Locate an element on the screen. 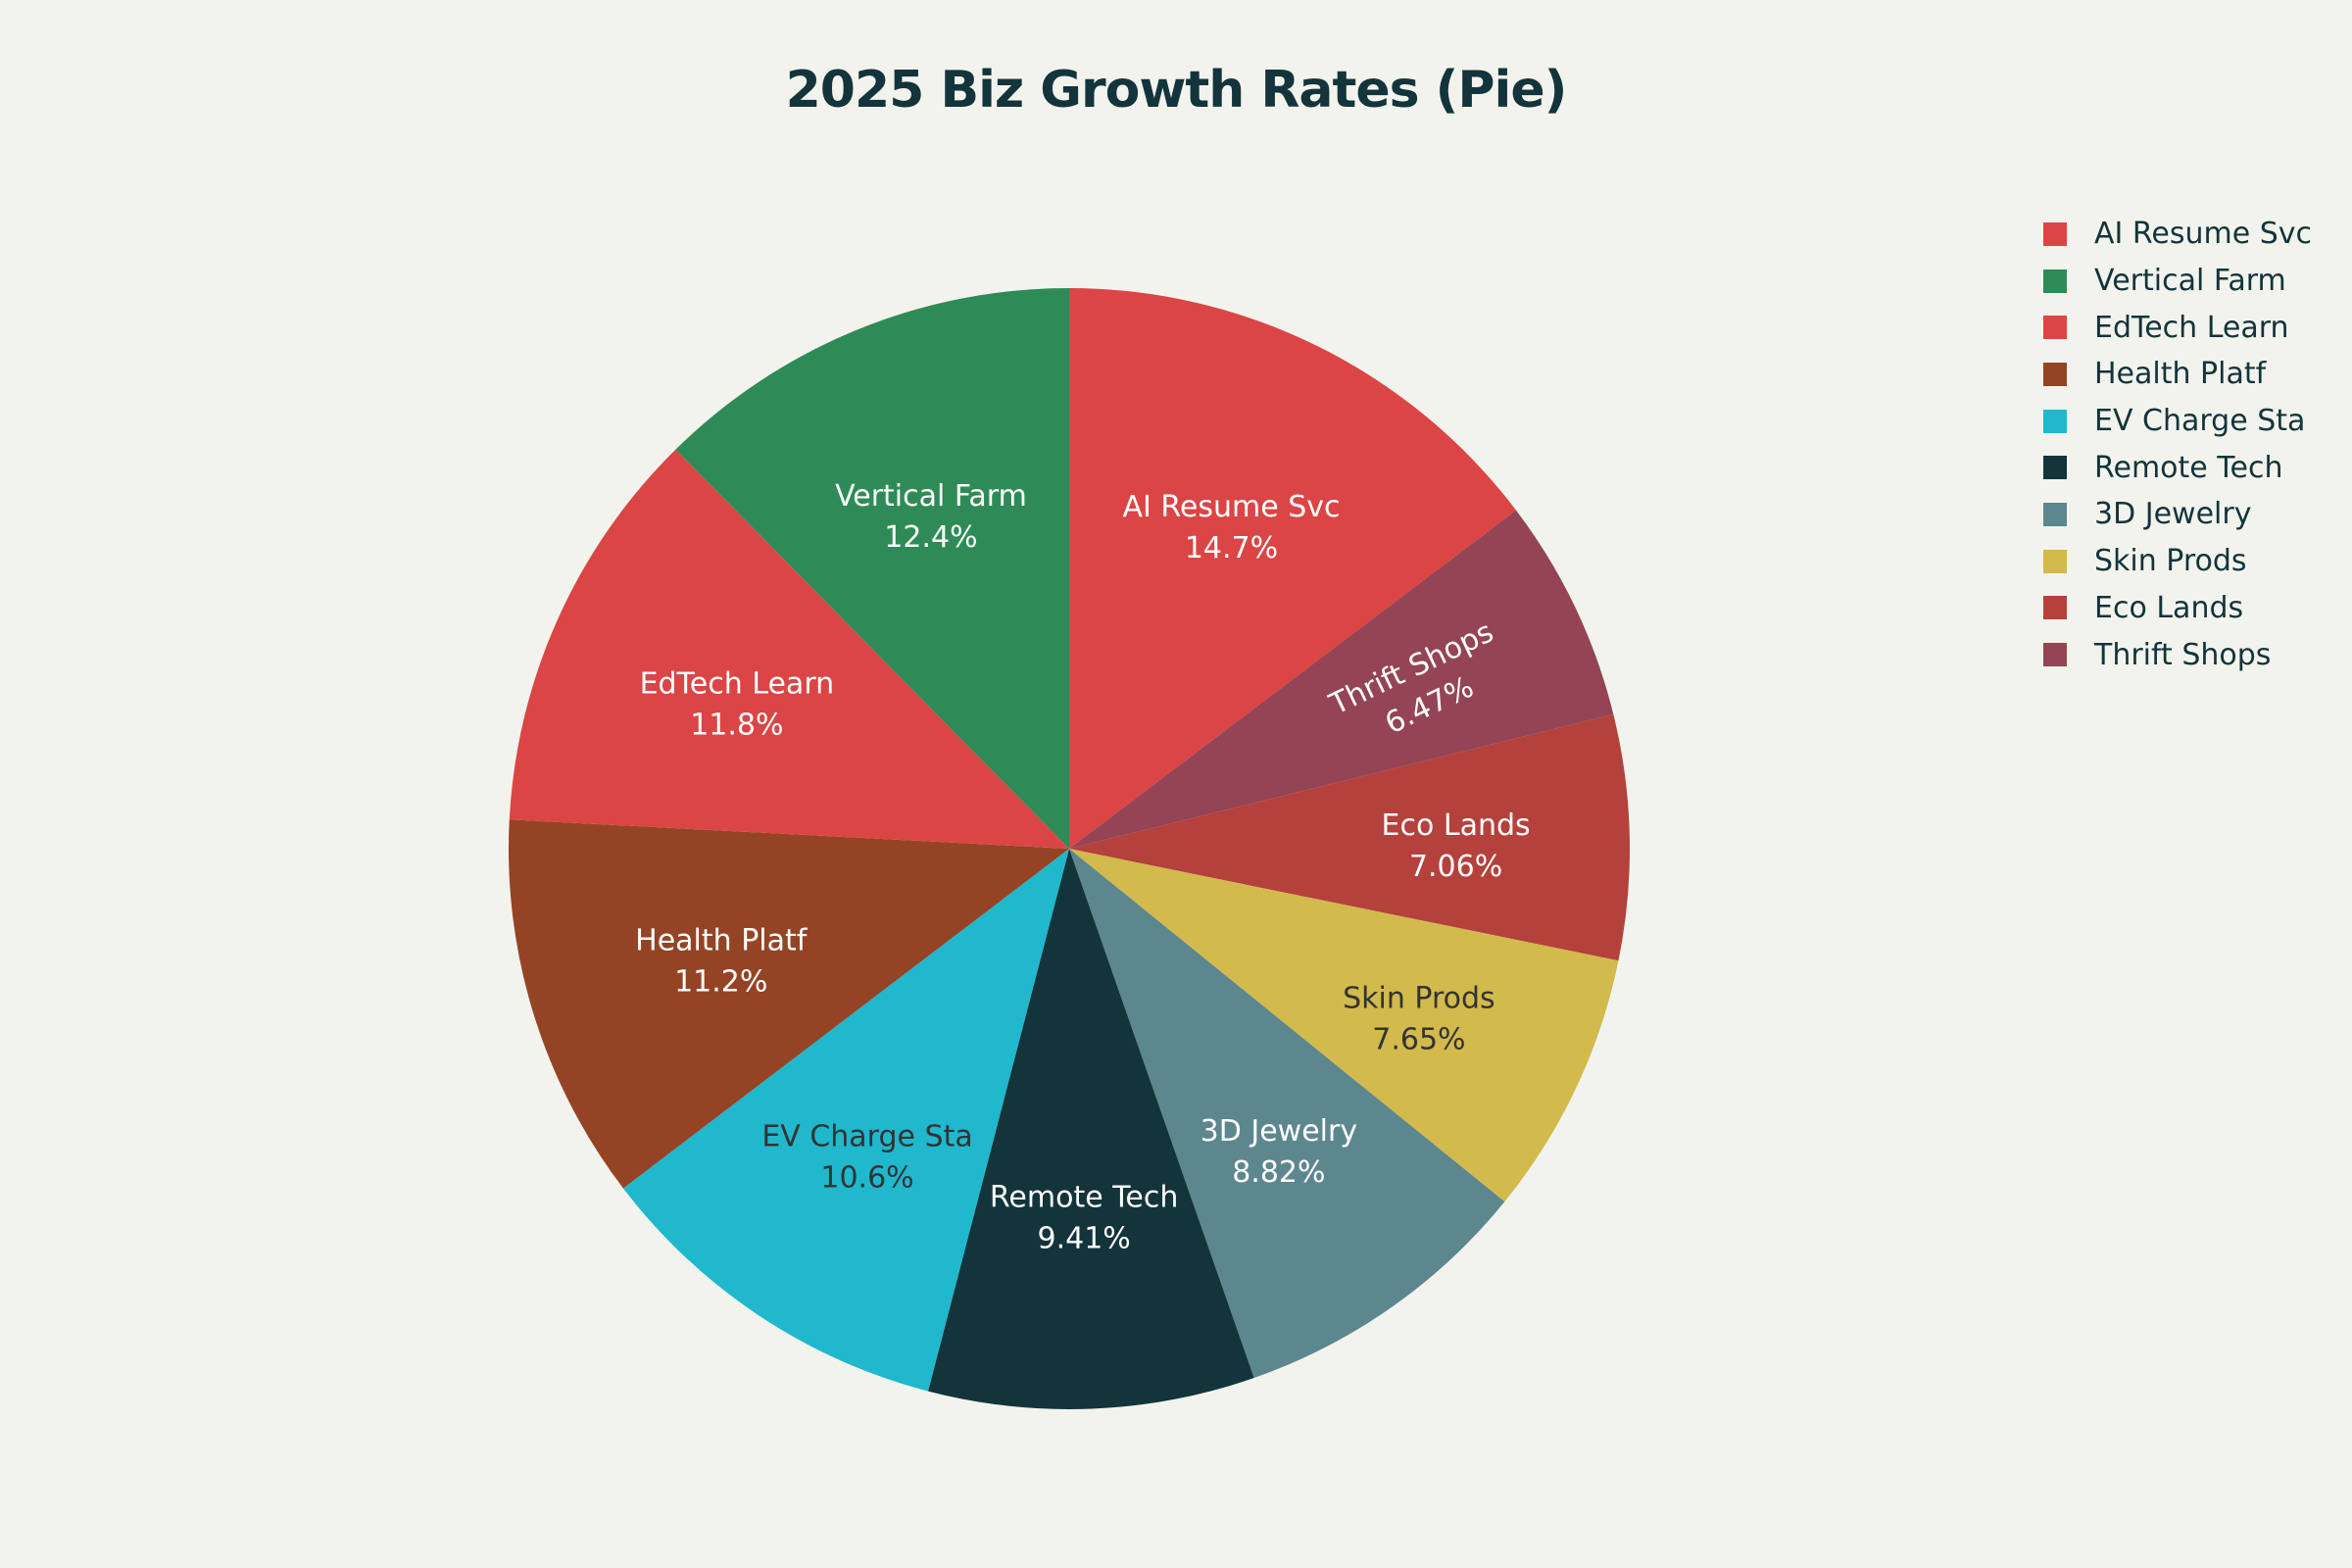 This screenshot has width=2352, height=1568. slice-label-7: Health Platf 11.2% is located at coordinates (721, 962).